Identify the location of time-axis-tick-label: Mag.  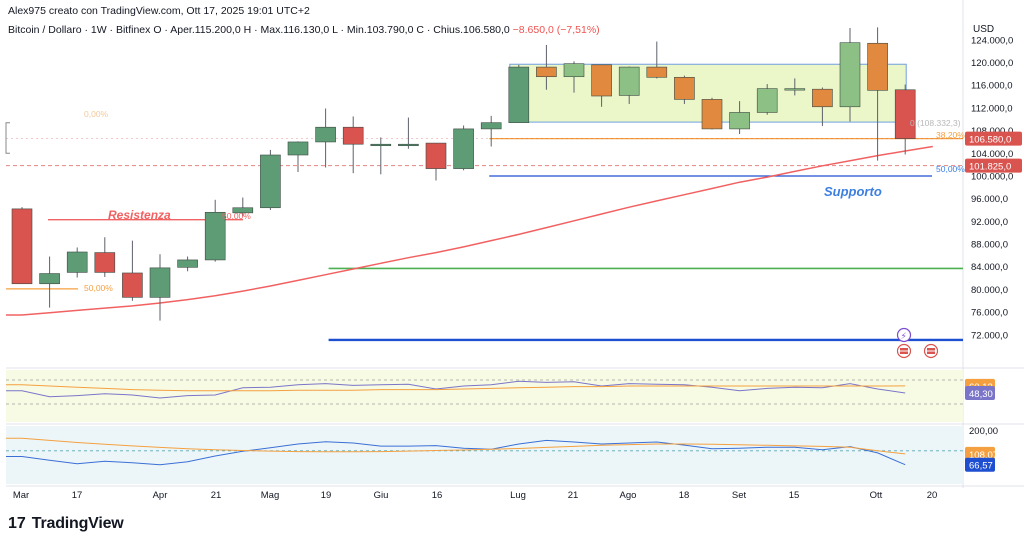
(270, 495).